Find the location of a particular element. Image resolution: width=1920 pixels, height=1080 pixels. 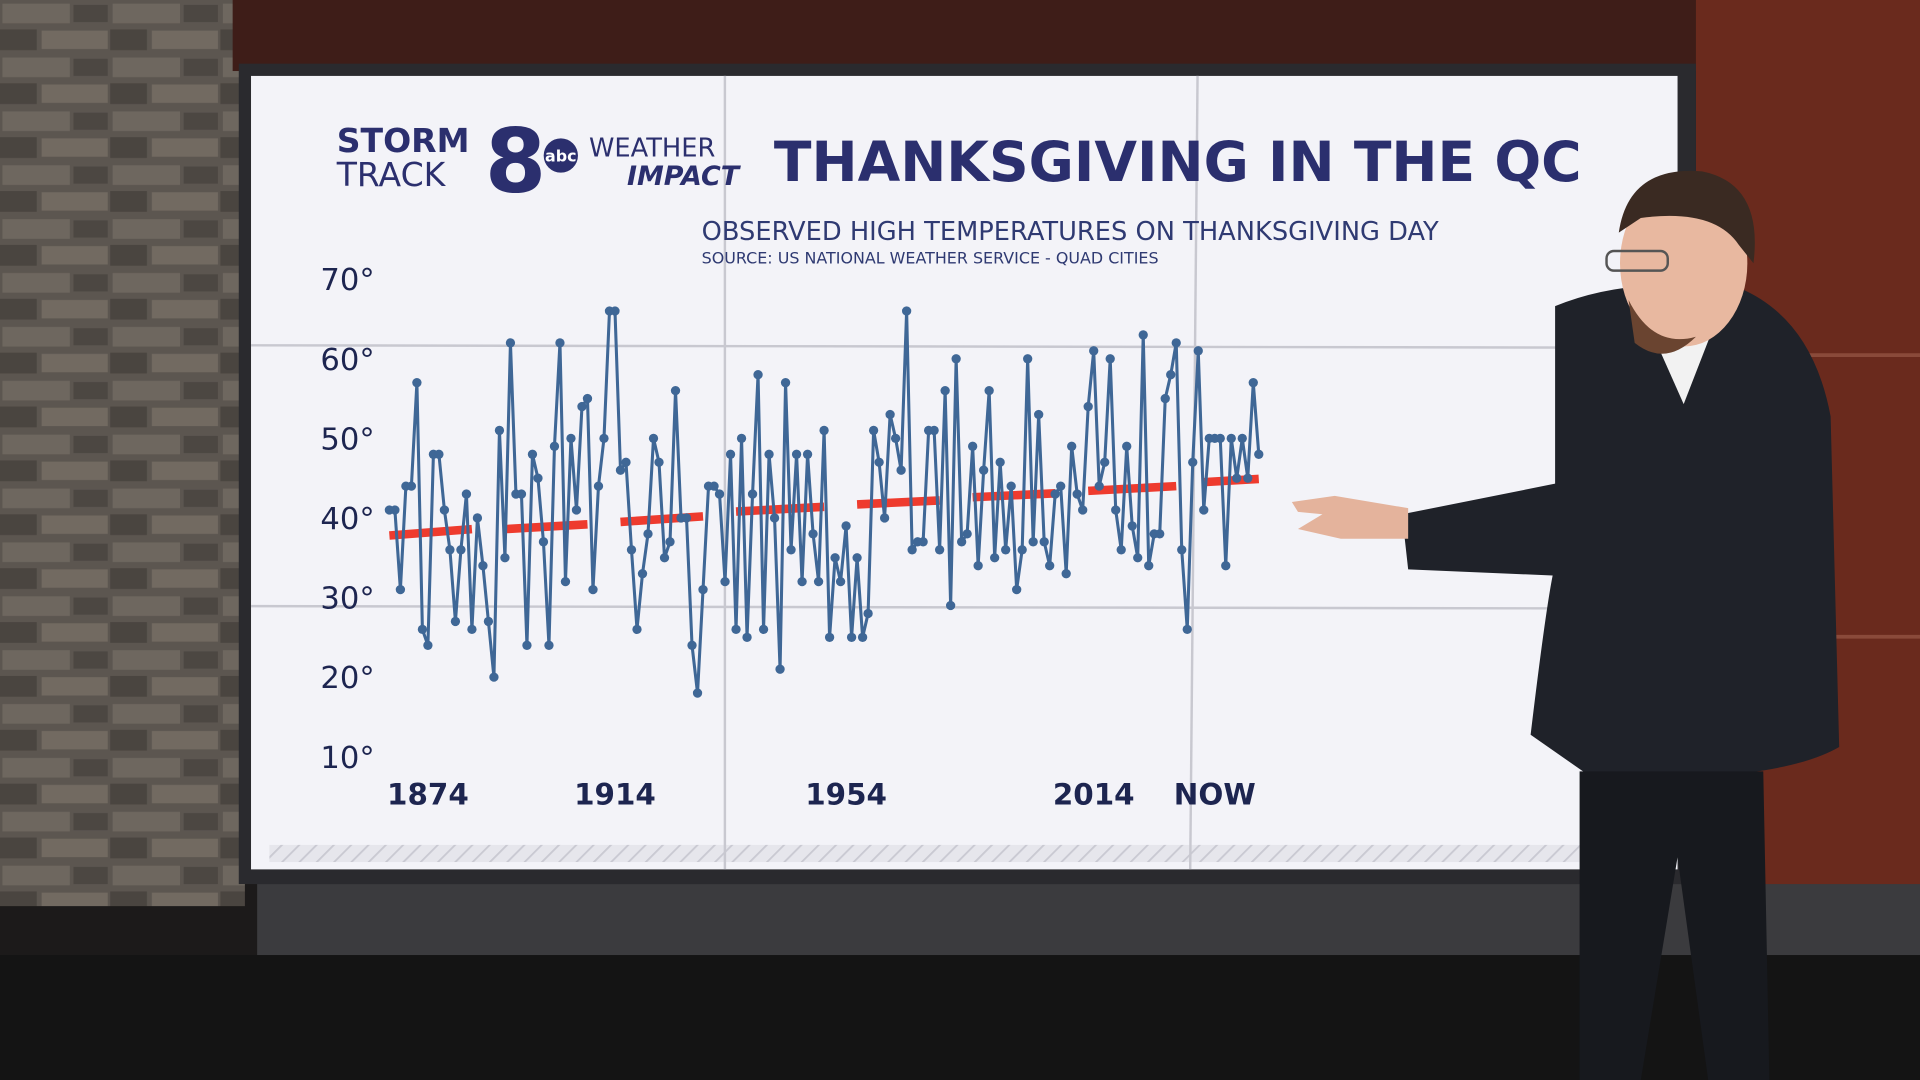

y-tick-label: 70° is located at coordinates (347, 280).